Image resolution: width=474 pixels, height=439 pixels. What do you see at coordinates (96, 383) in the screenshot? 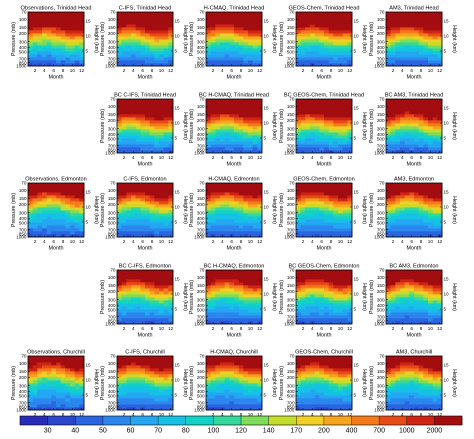
I see `y-right-axis-label: Height (km)` at bounding box center [96, 383].